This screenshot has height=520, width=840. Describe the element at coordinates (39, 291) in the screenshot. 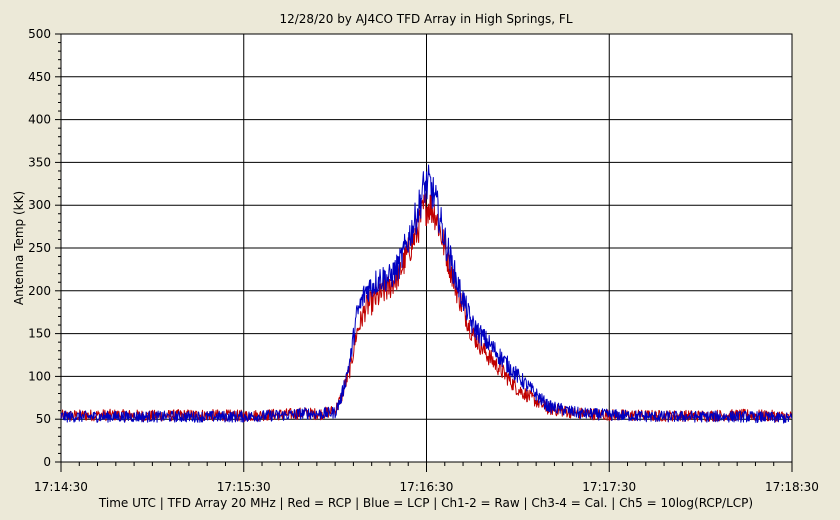

I see `y-tick-label: 200` at that location.